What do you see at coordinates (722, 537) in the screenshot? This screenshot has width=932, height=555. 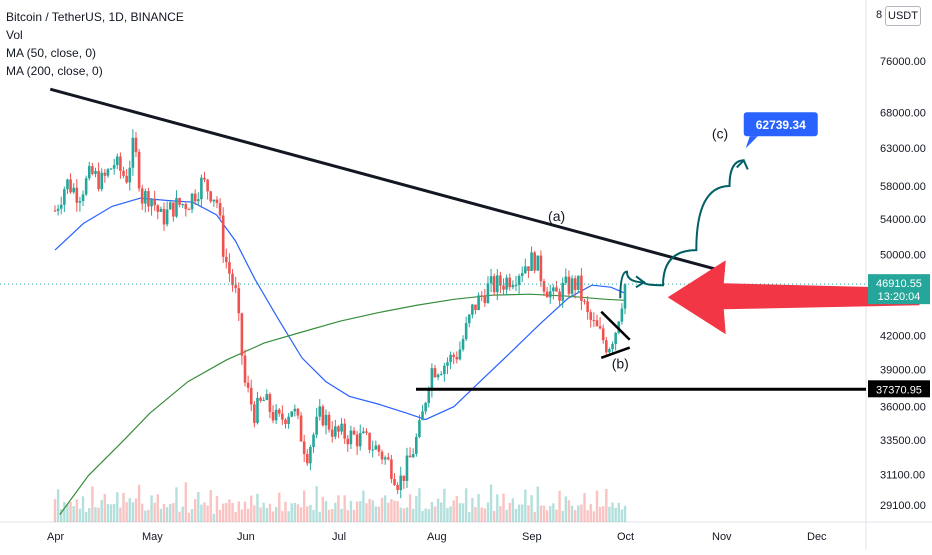 I see `x-tick-label: Nov` at bounding box center [722, 537].